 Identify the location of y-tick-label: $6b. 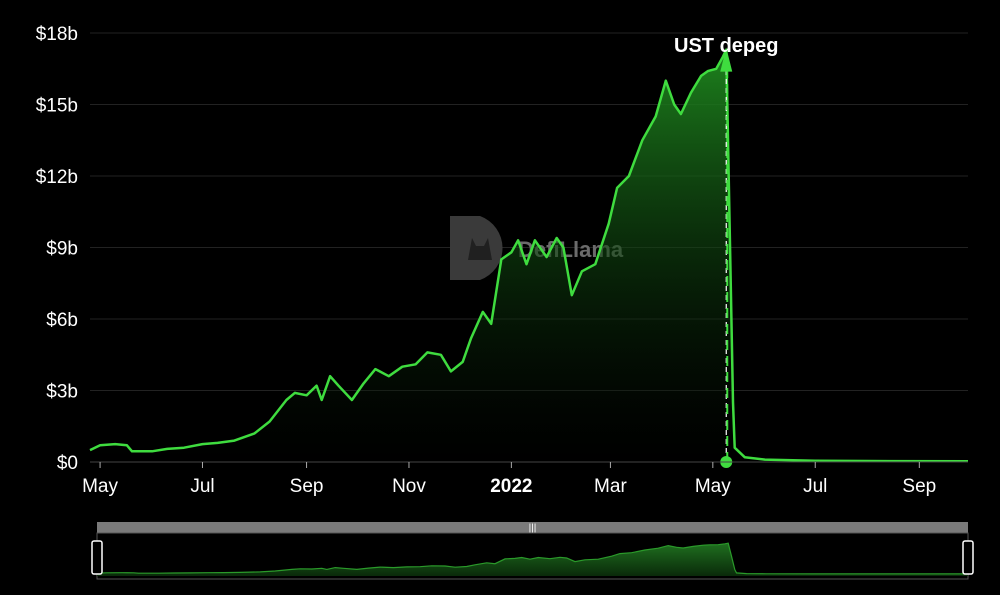
(62, 320).